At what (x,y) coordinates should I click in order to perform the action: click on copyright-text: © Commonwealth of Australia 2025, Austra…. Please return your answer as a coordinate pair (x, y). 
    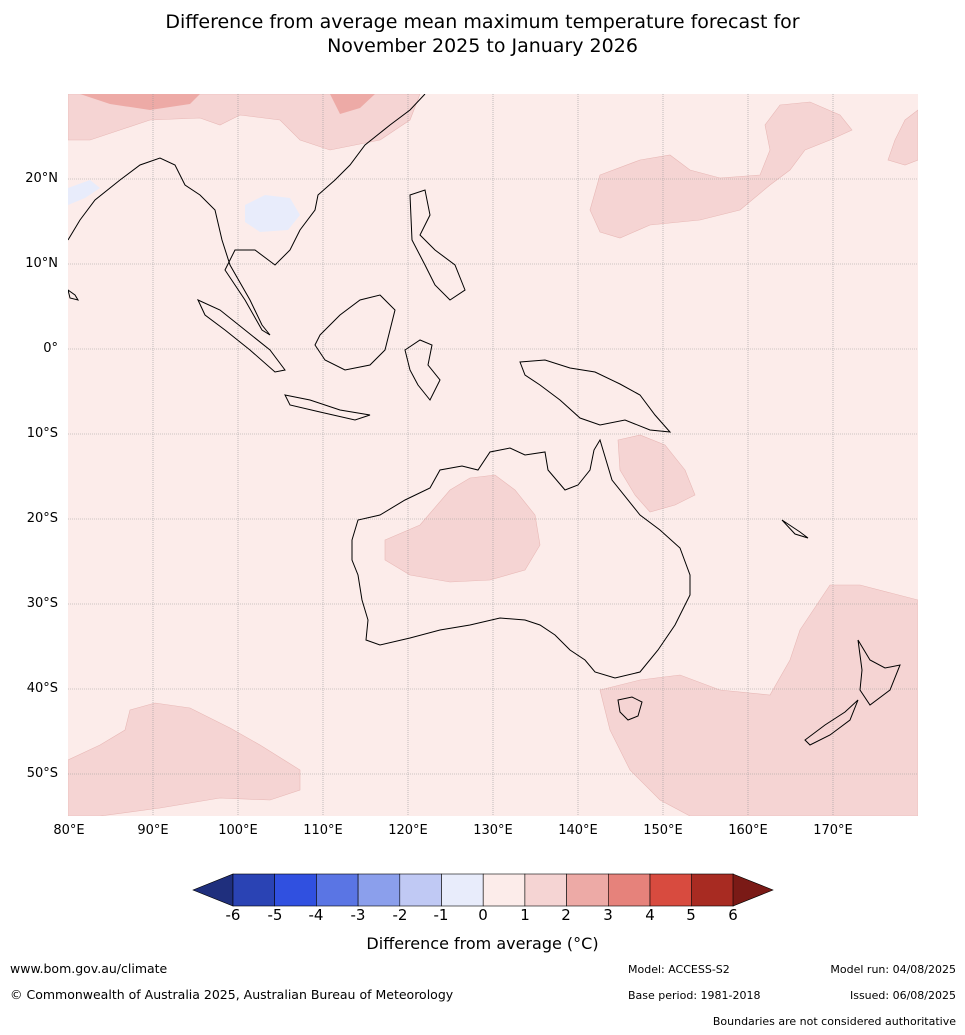
    Looking at the image, I should click on (232, 994).